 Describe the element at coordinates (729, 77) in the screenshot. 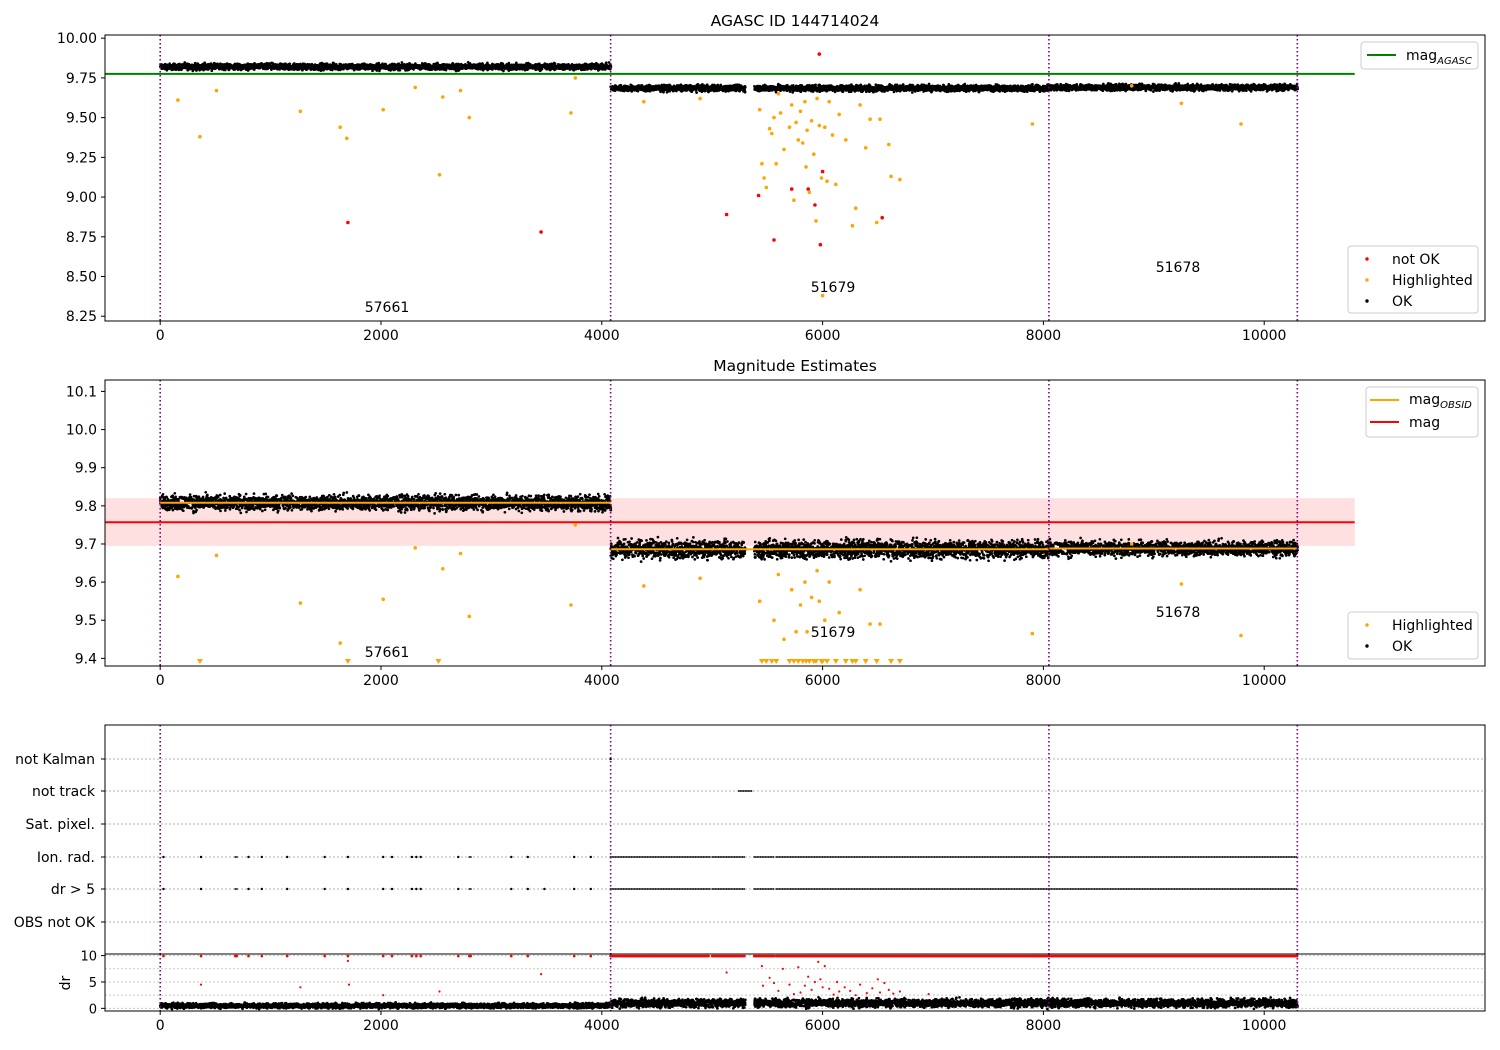

I see `panel-agasc-band-layer` at that location.